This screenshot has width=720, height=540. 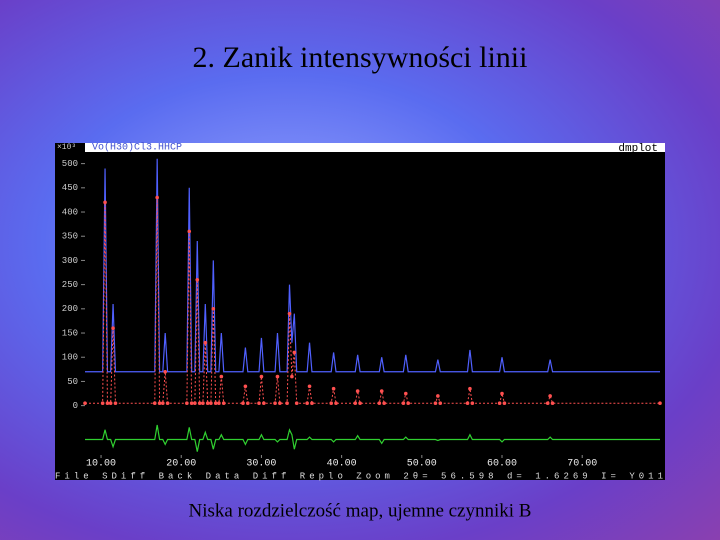 I want to click on y-tick-label: 400, so click(x=70, y=212).